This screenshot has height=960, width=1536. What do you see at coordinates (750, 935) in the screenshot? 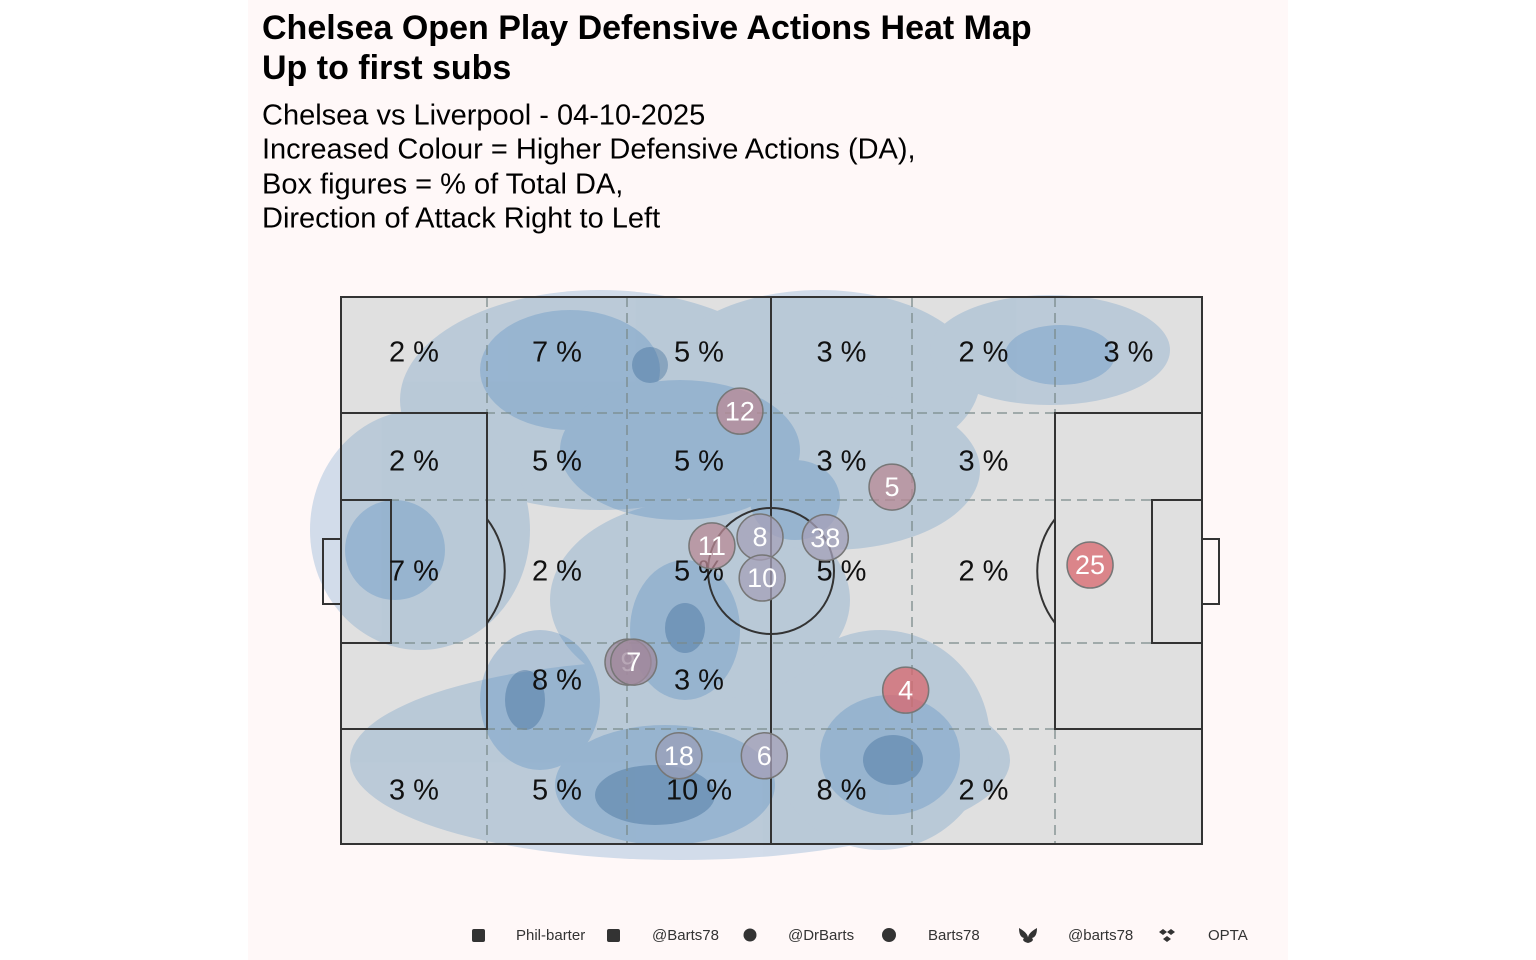
I see `mastodon-icon` at bounding box center [750, 935].